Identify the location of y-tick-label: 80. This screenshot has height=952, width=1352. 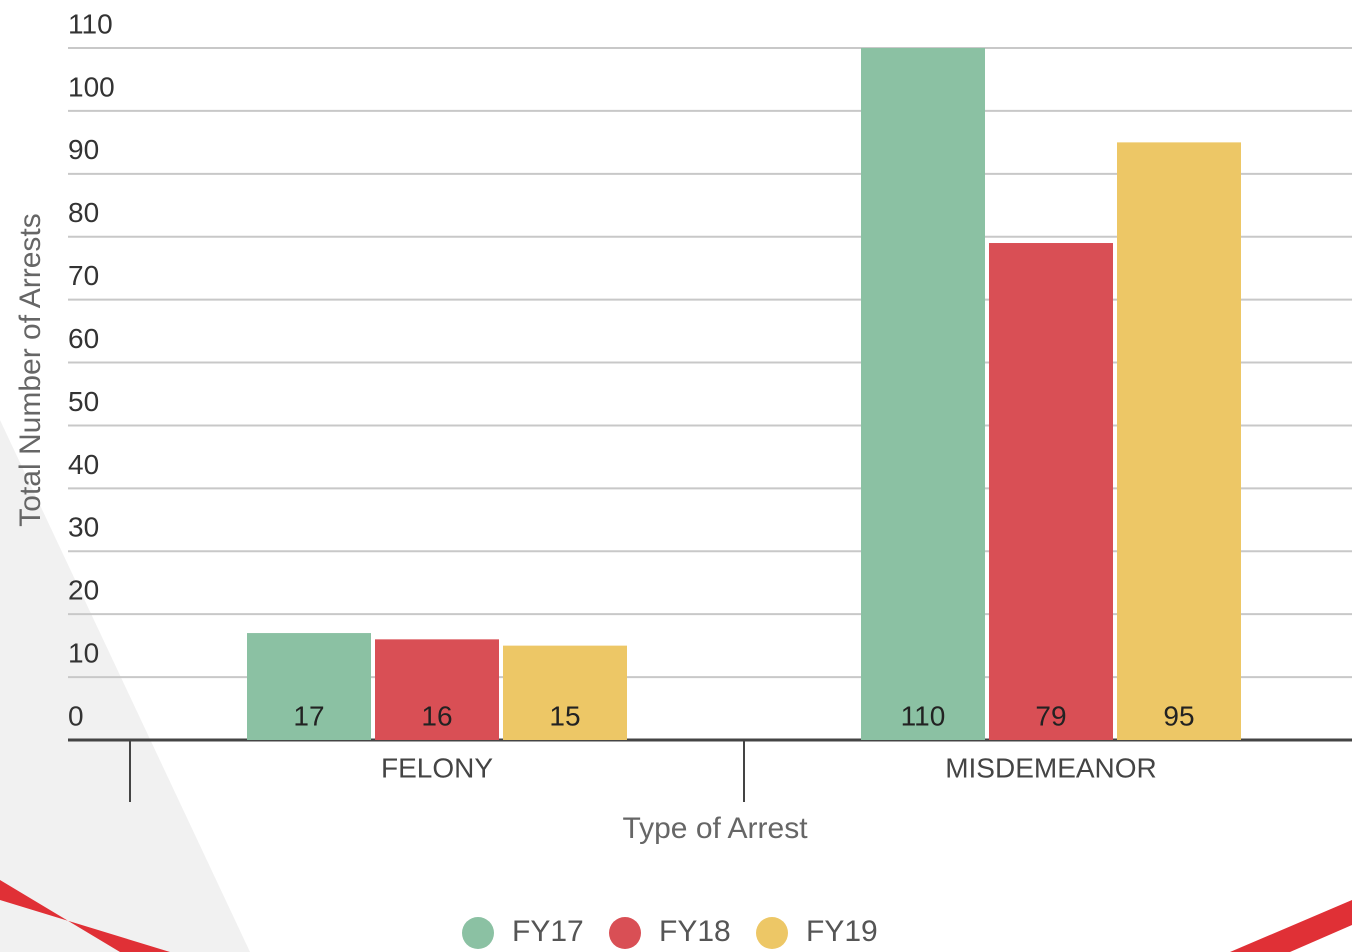
(83, 212).